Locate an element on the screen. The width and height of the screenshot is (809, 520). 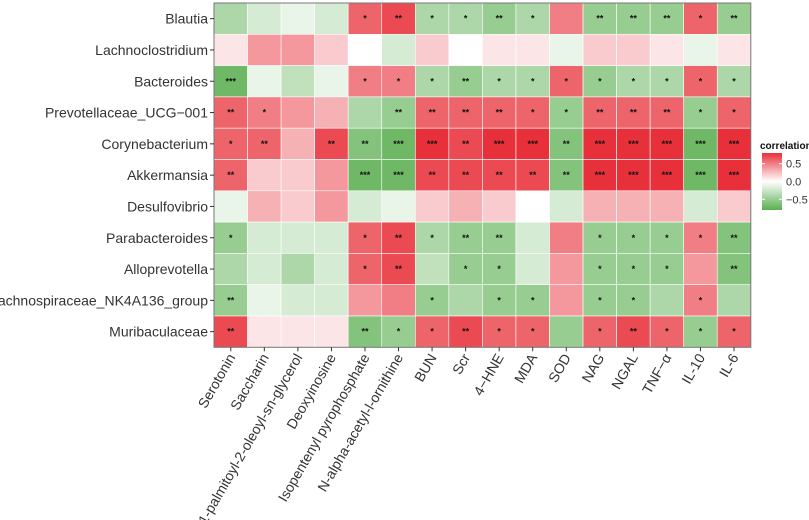
column-label: 4−HNE is located at coordinates (488, 374).